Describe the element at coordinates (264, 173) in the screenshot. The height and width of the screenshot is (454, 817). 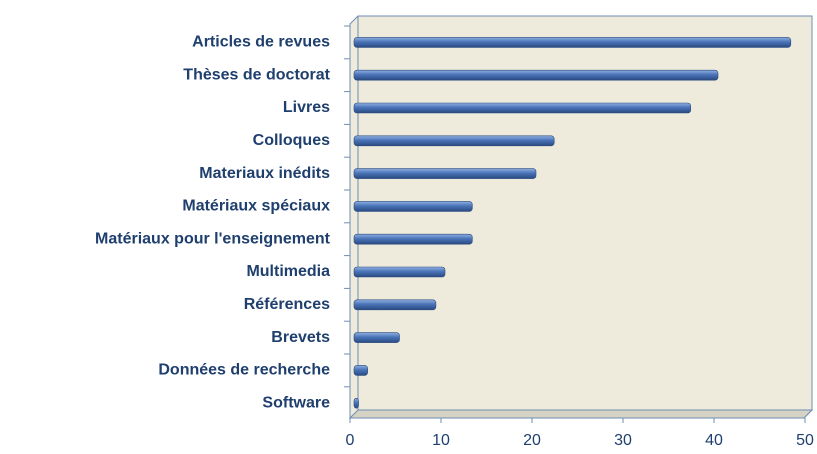
I see `y-tick-label: Materiaux inédits` at that location.